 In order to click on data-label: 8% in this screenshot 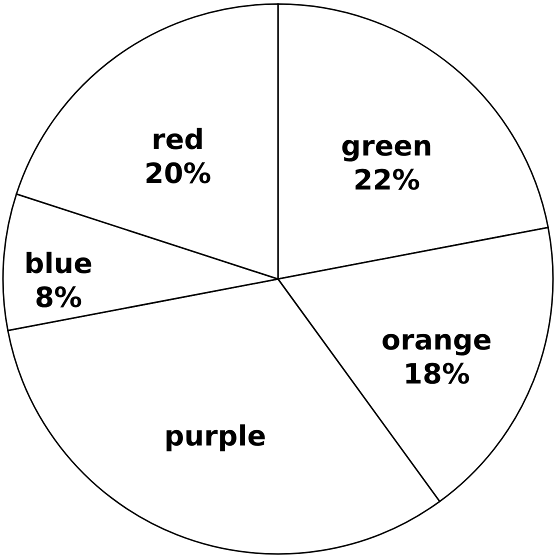, I will do `click(58, 297)`.